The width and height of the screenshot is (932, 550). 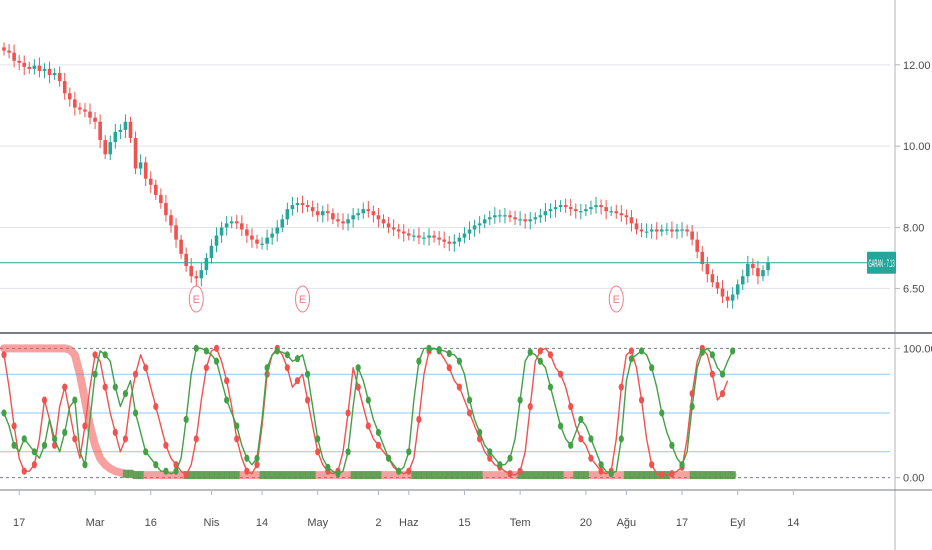 What do you see at coordinates (913, 178) in the screenshot?
I see `price-axis: 12.00 10.00 8.00 6.50` at bounding box center [913, 178].